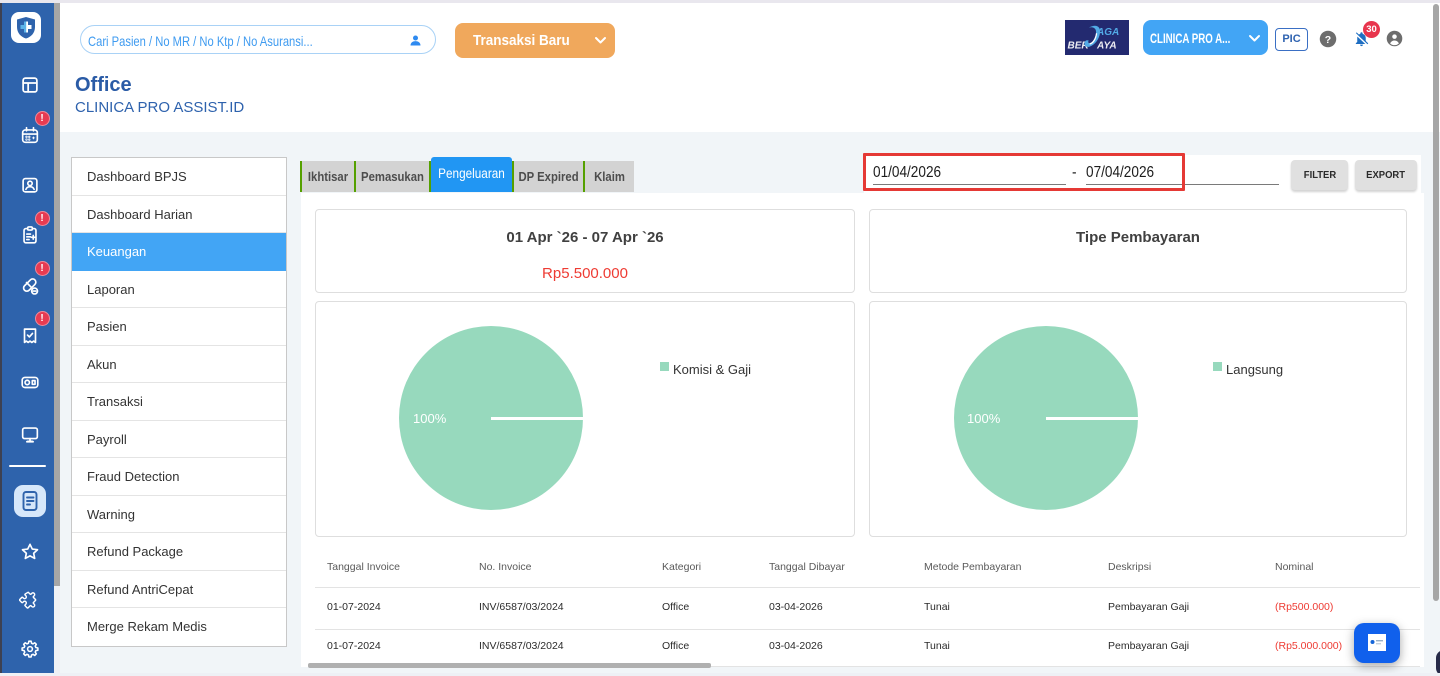 The width and height of the screenshot is (1440, 676). Describe the element at coordinates (1079, 46) in the screenshot. I see `svg-text: BER` at that location.